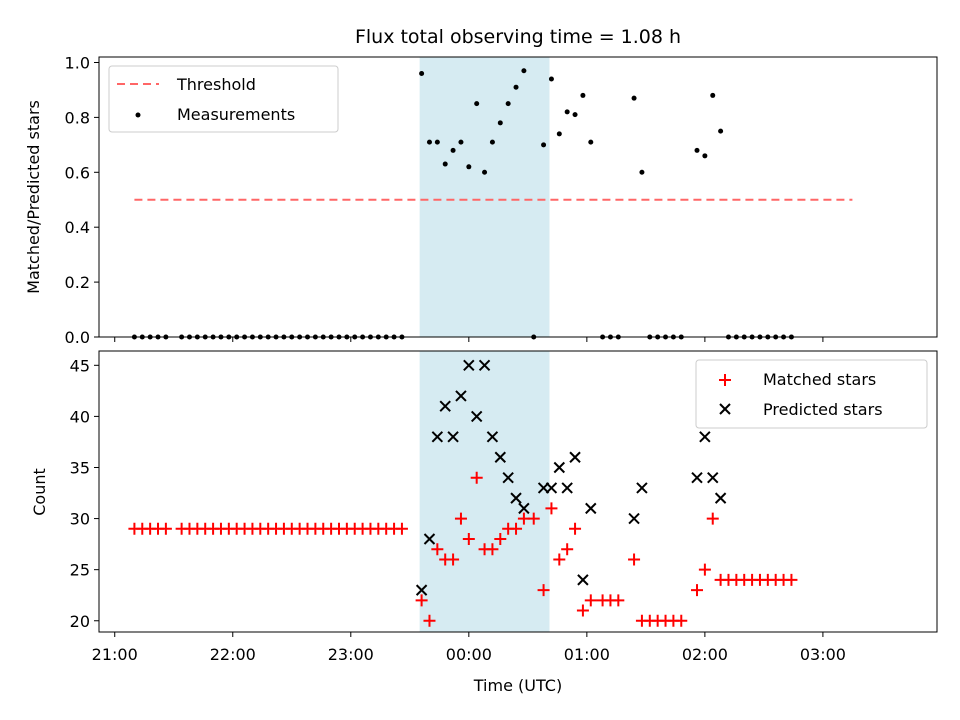 This screenshot has width=960, height=720. What do you see at coordinates (80, 570) in the screenshot?
I see `bottom-y-tick-label: 25` at bounding box center [80, 570].